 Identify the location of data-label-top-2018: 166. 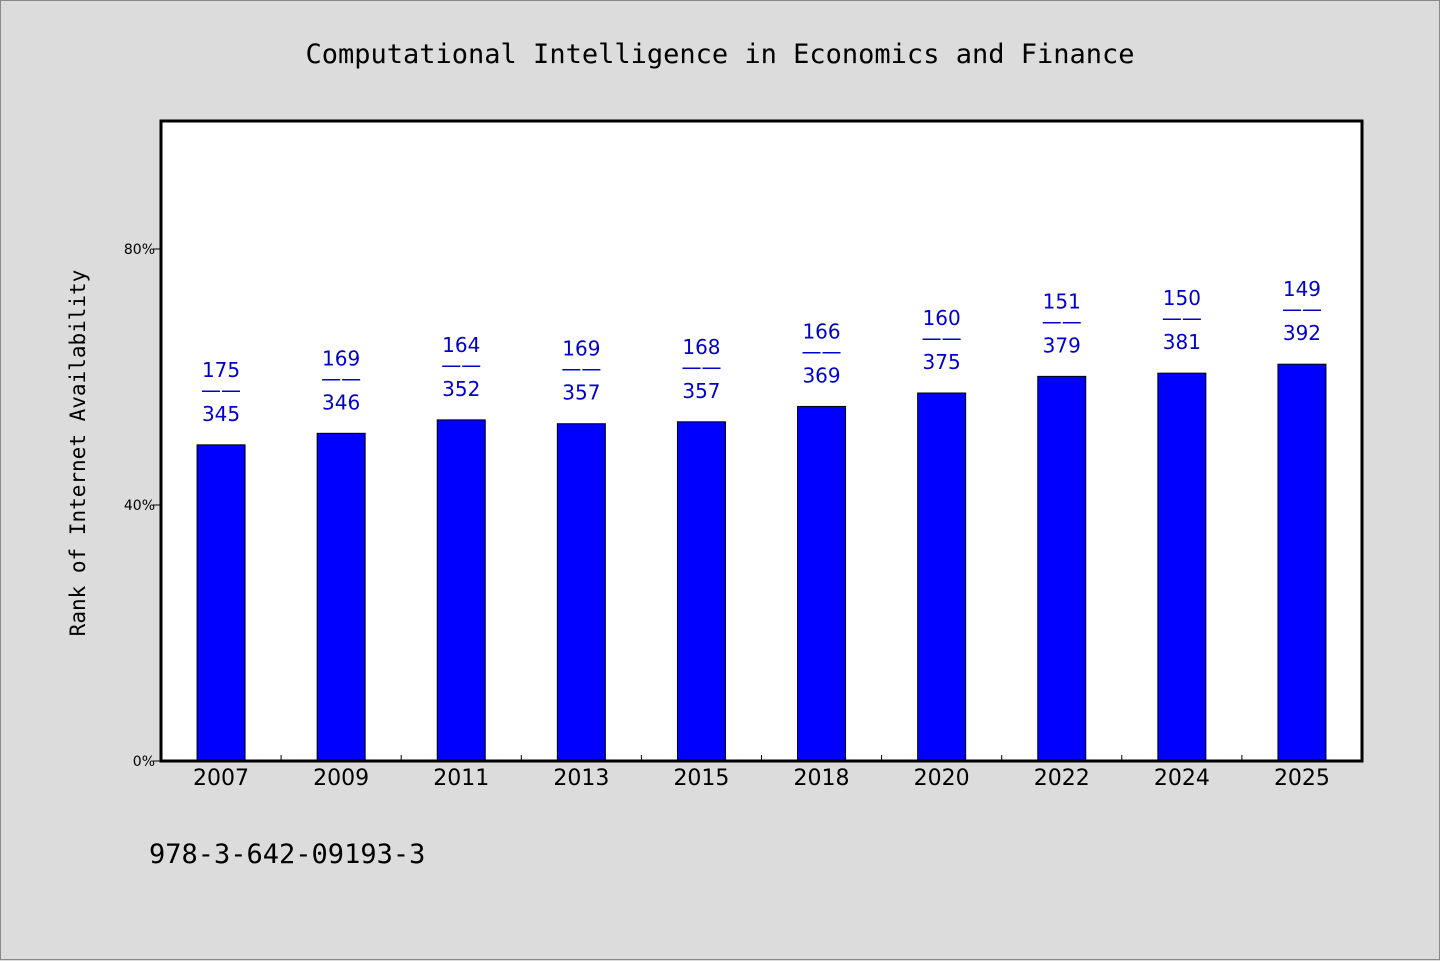
(821, 331).